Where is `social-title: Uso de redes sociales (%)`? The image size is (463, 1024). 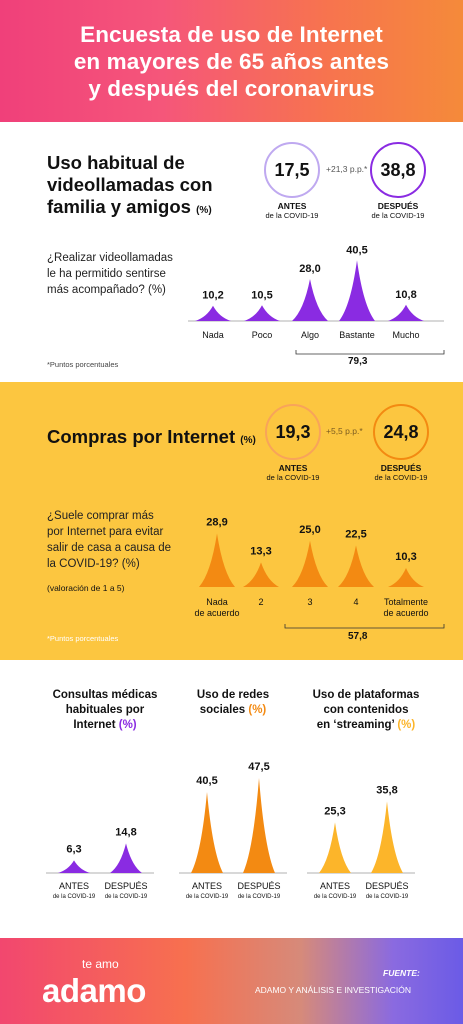
social-title: Uso de redes sociales (%) is located at coordinates (233, 702).